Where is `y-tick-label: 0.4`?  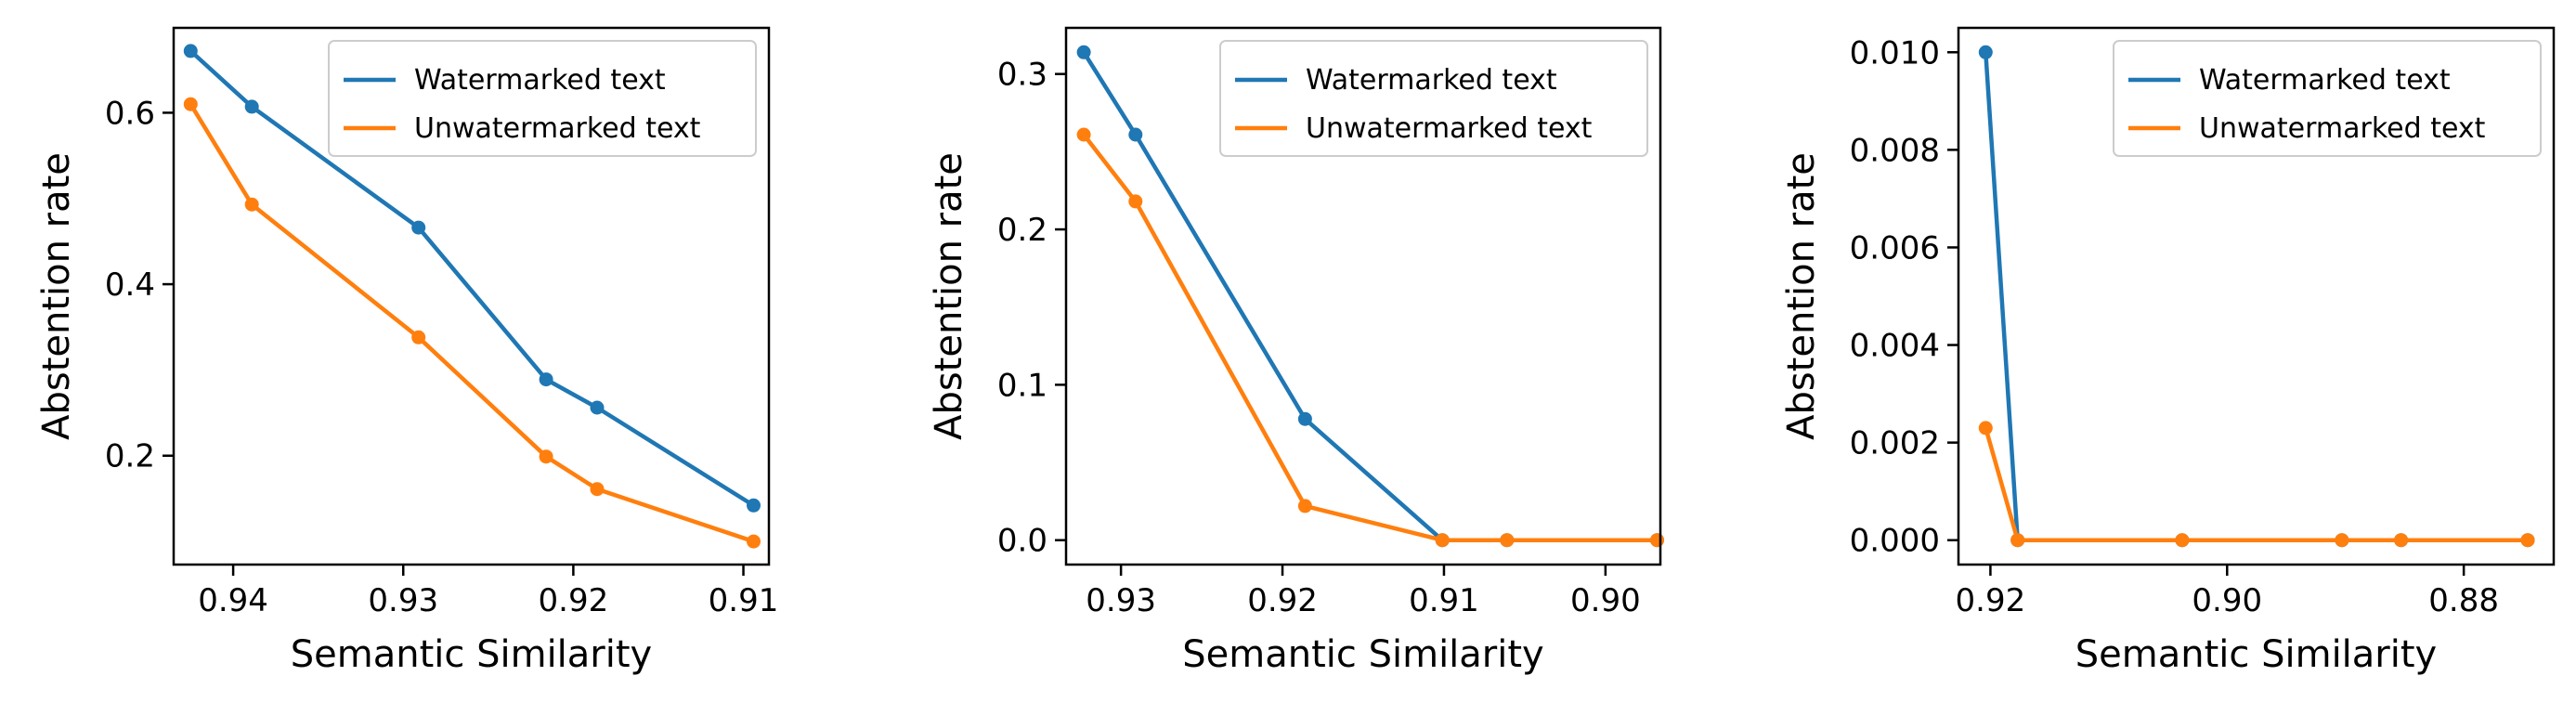 y-tick-label: 0.4 is located at coordinates (130, 285).